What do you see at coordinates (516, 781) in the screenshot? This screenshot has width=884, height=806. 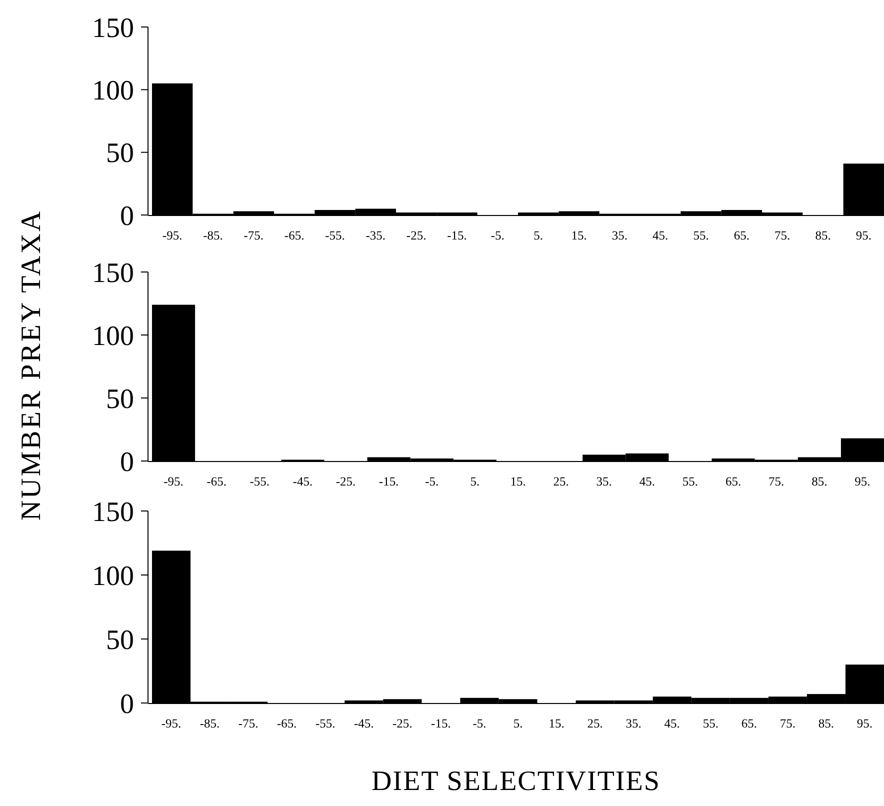 I see `x-axis-title: DIET SELECTIVITIES` at bounding box center [516, 781].